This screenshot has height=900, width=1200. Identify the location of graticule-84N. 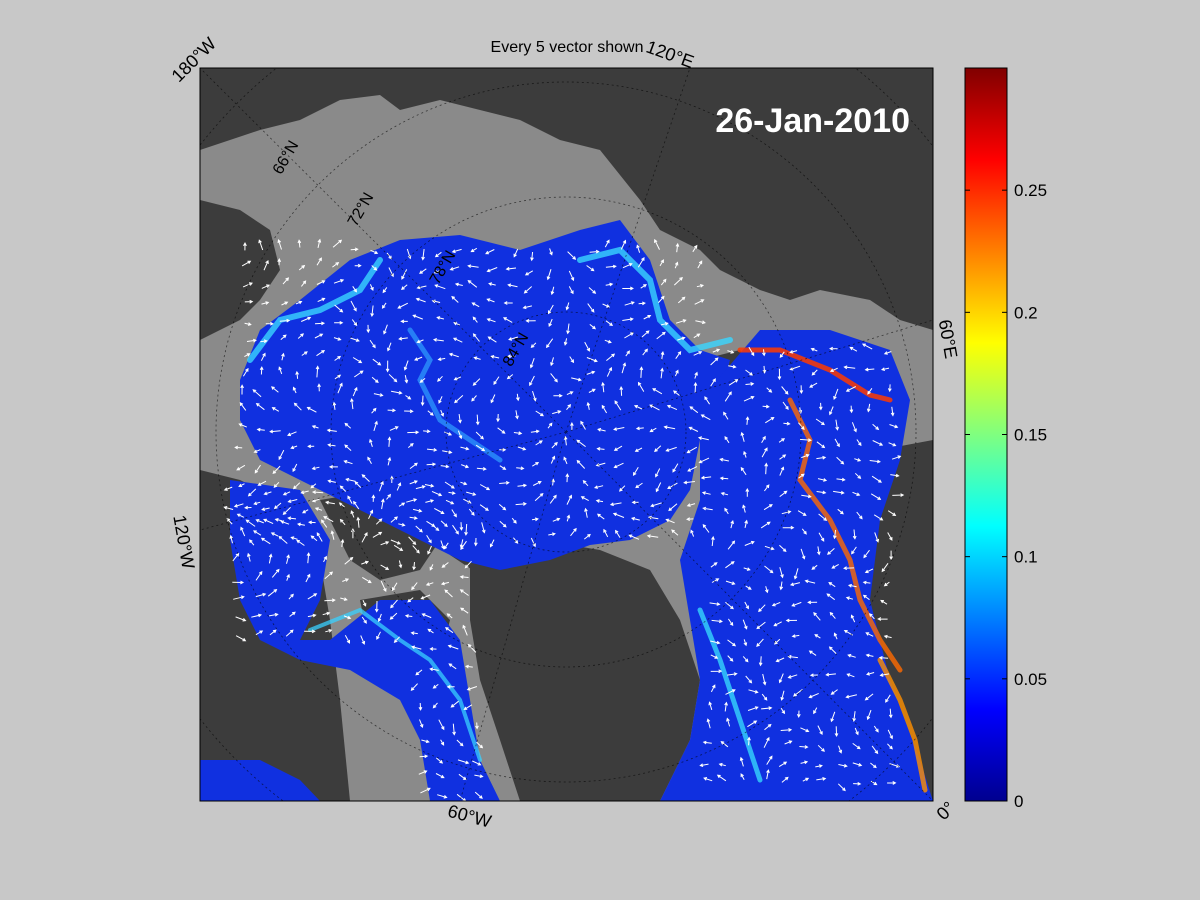
(566, 432).